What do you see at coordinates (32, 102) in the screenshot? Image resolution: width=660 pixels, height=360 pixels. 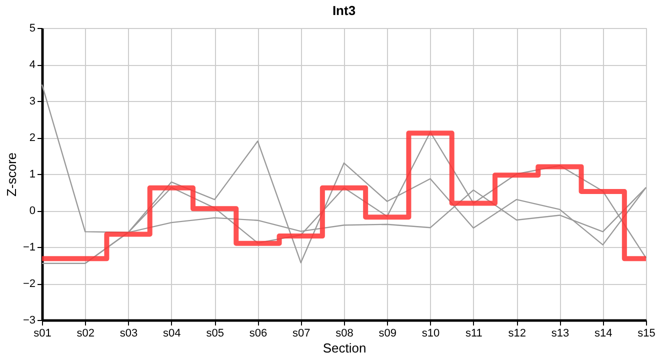 I see `y-tick-label: 3` at bounding box center [32, 102].